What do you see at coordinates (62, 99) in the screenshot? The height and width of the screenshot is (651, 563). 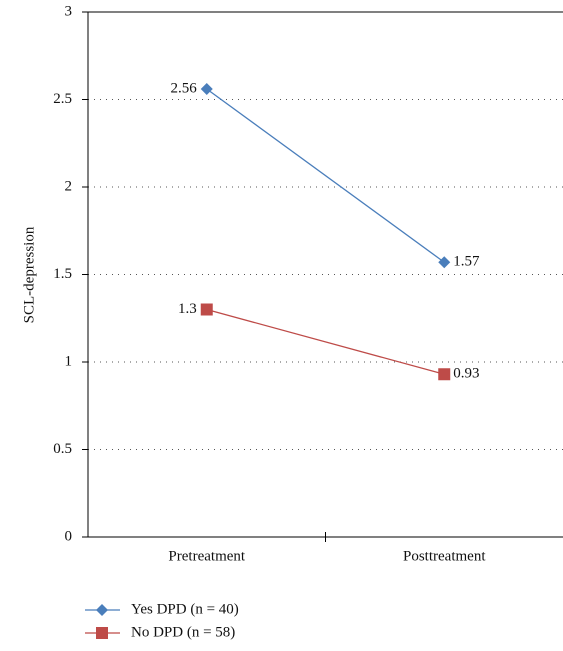 I see `y-tick-label: 2.5` at bounding box center [62, 99].